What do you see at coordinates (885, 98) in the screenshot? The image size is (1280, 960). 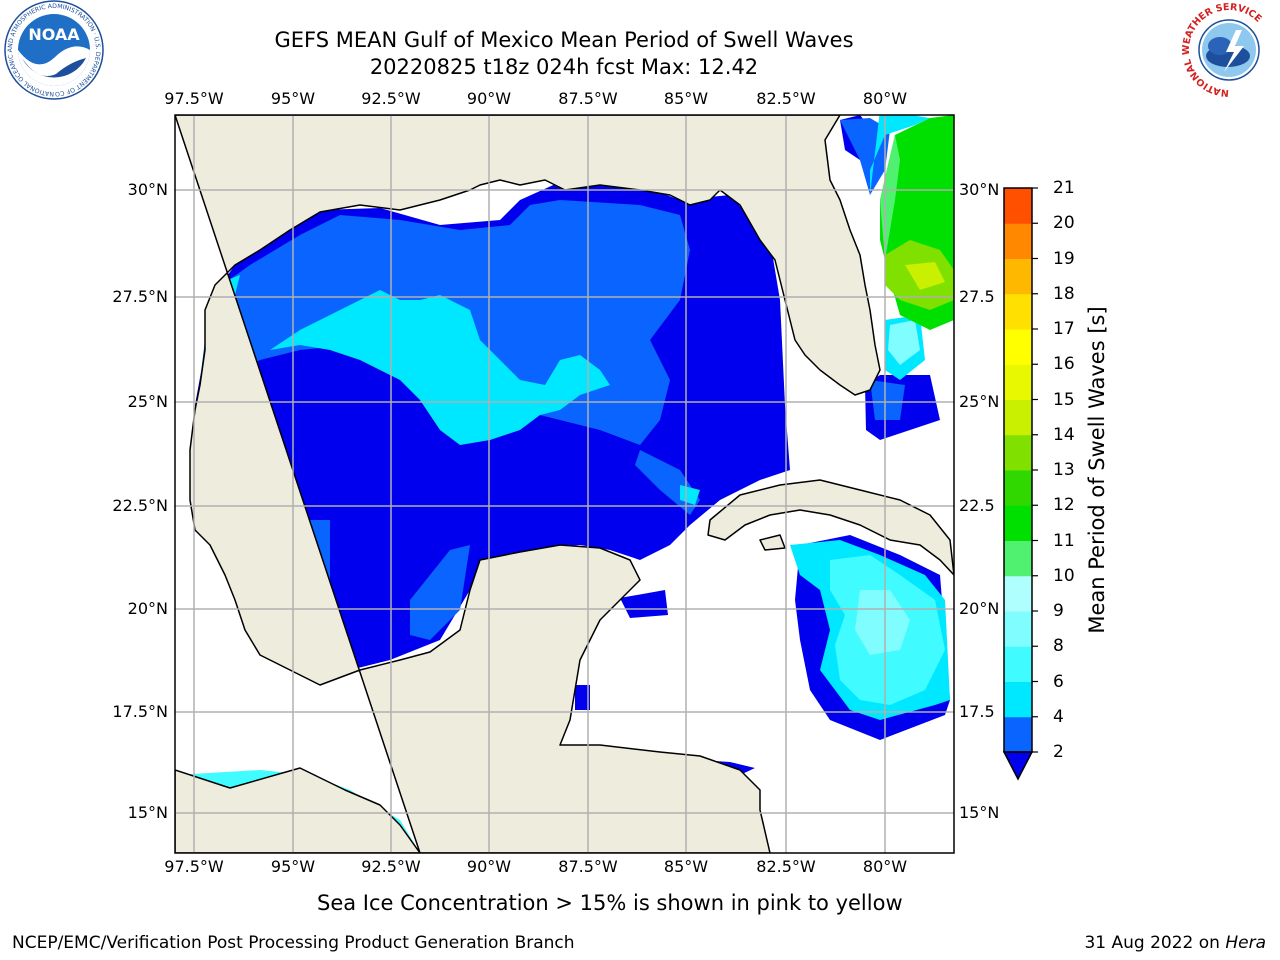 I see `lon-label-top: 80°W` at bounding box center [885, 98].